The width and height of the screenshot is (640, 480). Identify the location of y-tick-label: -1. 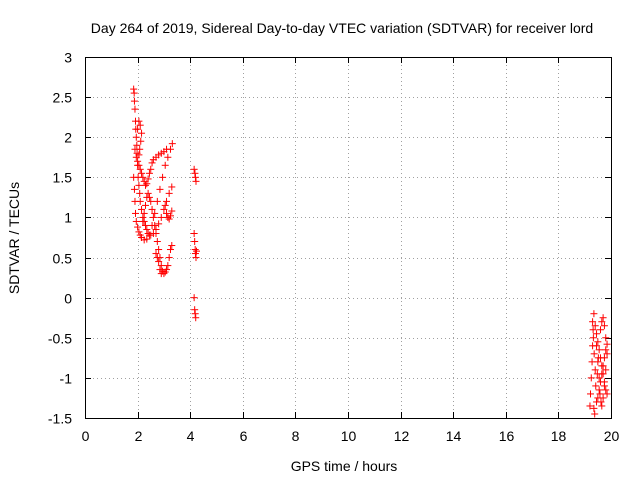
(66, 379).